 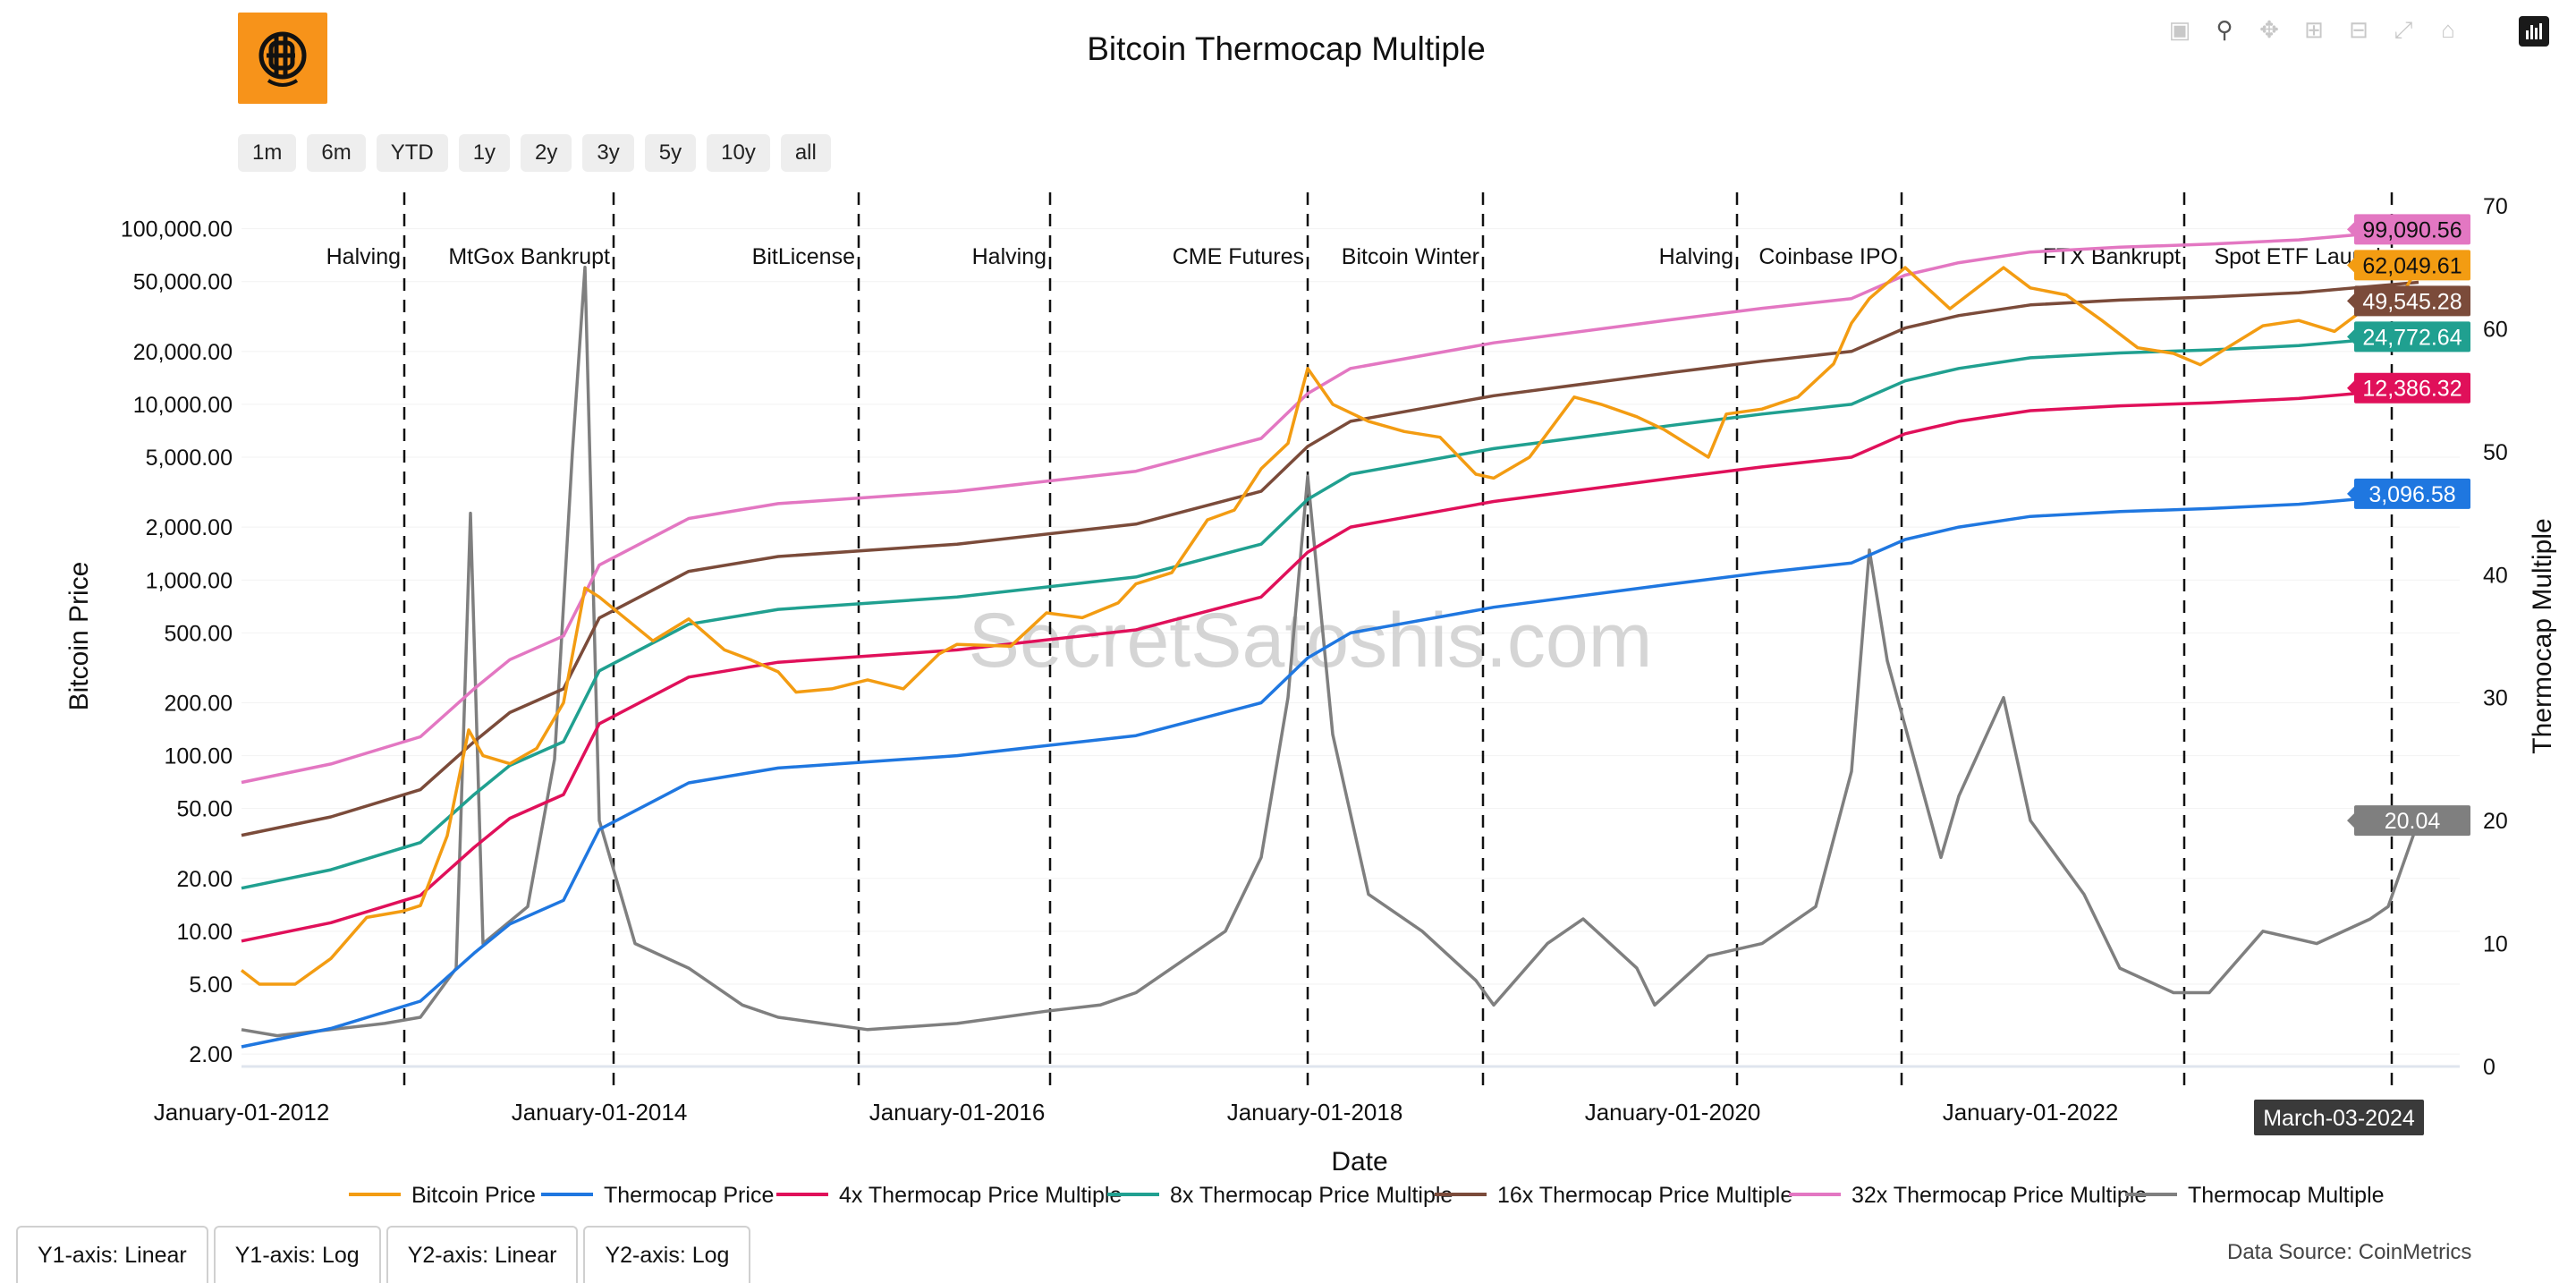 I want to click on modebar: ▣ ⚲ ✥ ⊞ ⊟ ⤢ ⌂, so click(x=2314, y=29).